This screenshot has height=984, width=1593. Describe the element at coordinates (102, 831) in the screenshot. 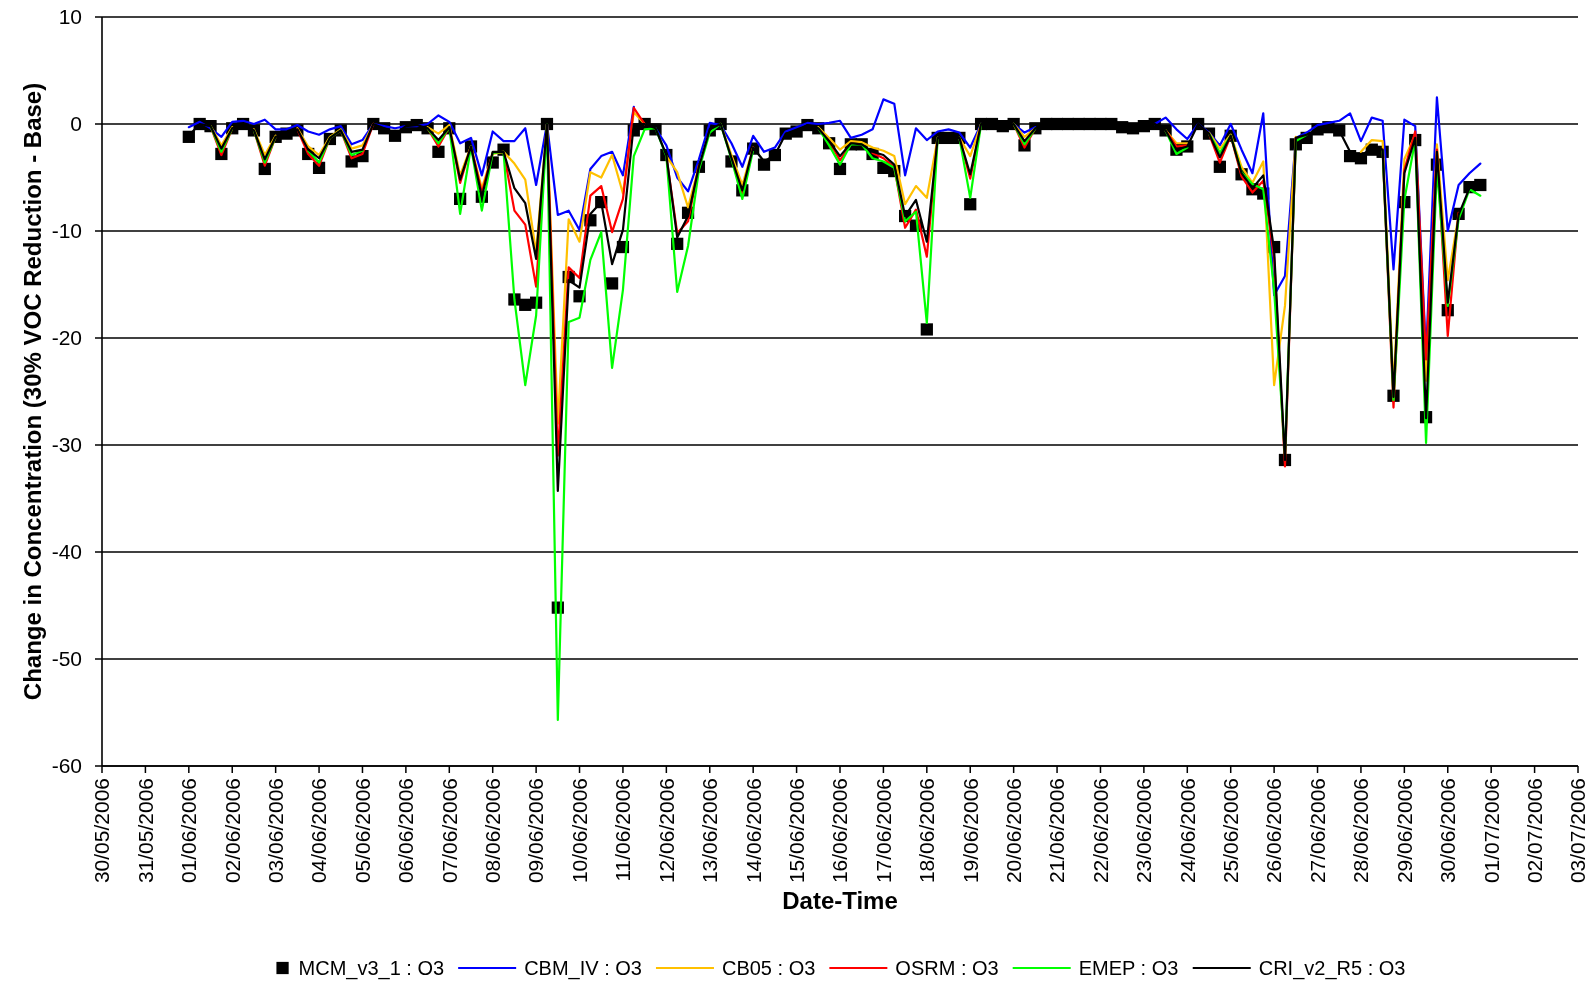

I see `x-tick-label: 30/05/2006` at that location.